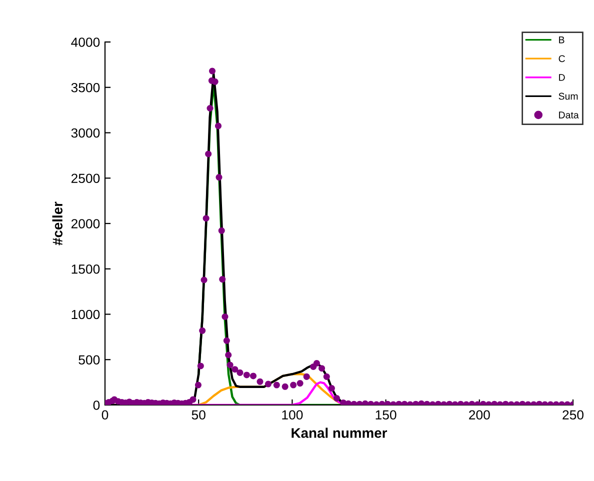  What do you see at coordinates (105, 415) in the screenshot?
I see `x-tick-label: 0` at bounding box center [105, 415].